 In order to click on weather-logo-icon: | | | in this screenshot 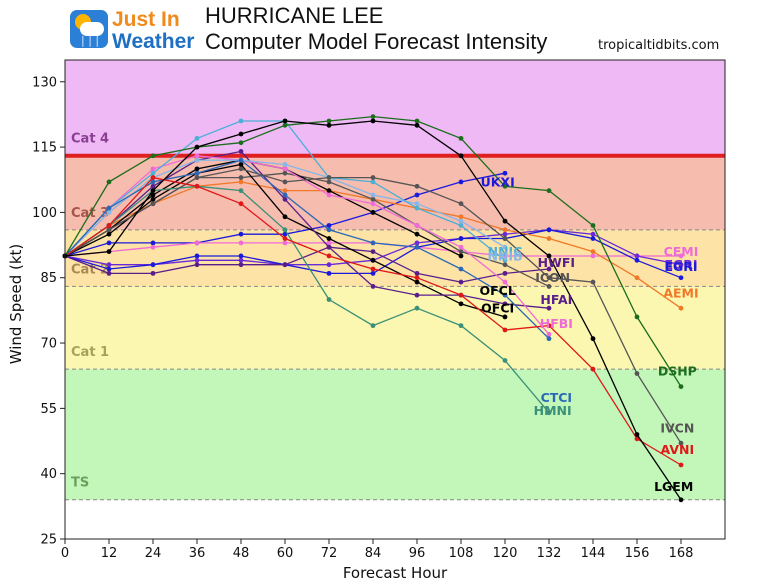, I will do `click(89, 29)`.